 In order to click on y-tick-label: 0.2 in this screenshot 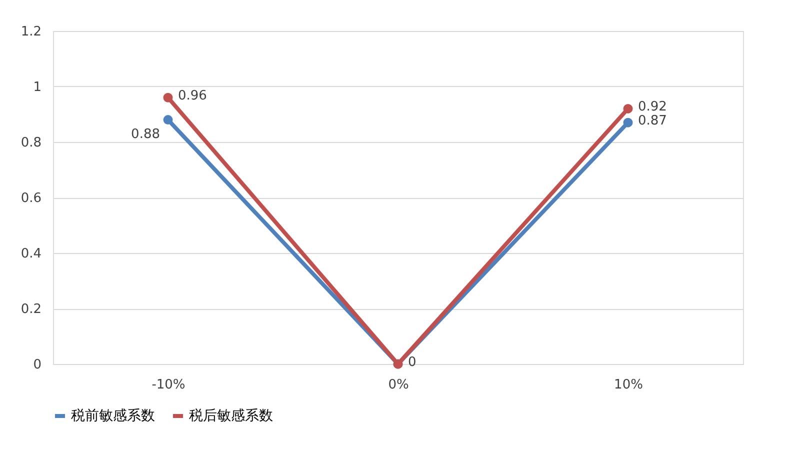, I will do `click(31, 309)`.